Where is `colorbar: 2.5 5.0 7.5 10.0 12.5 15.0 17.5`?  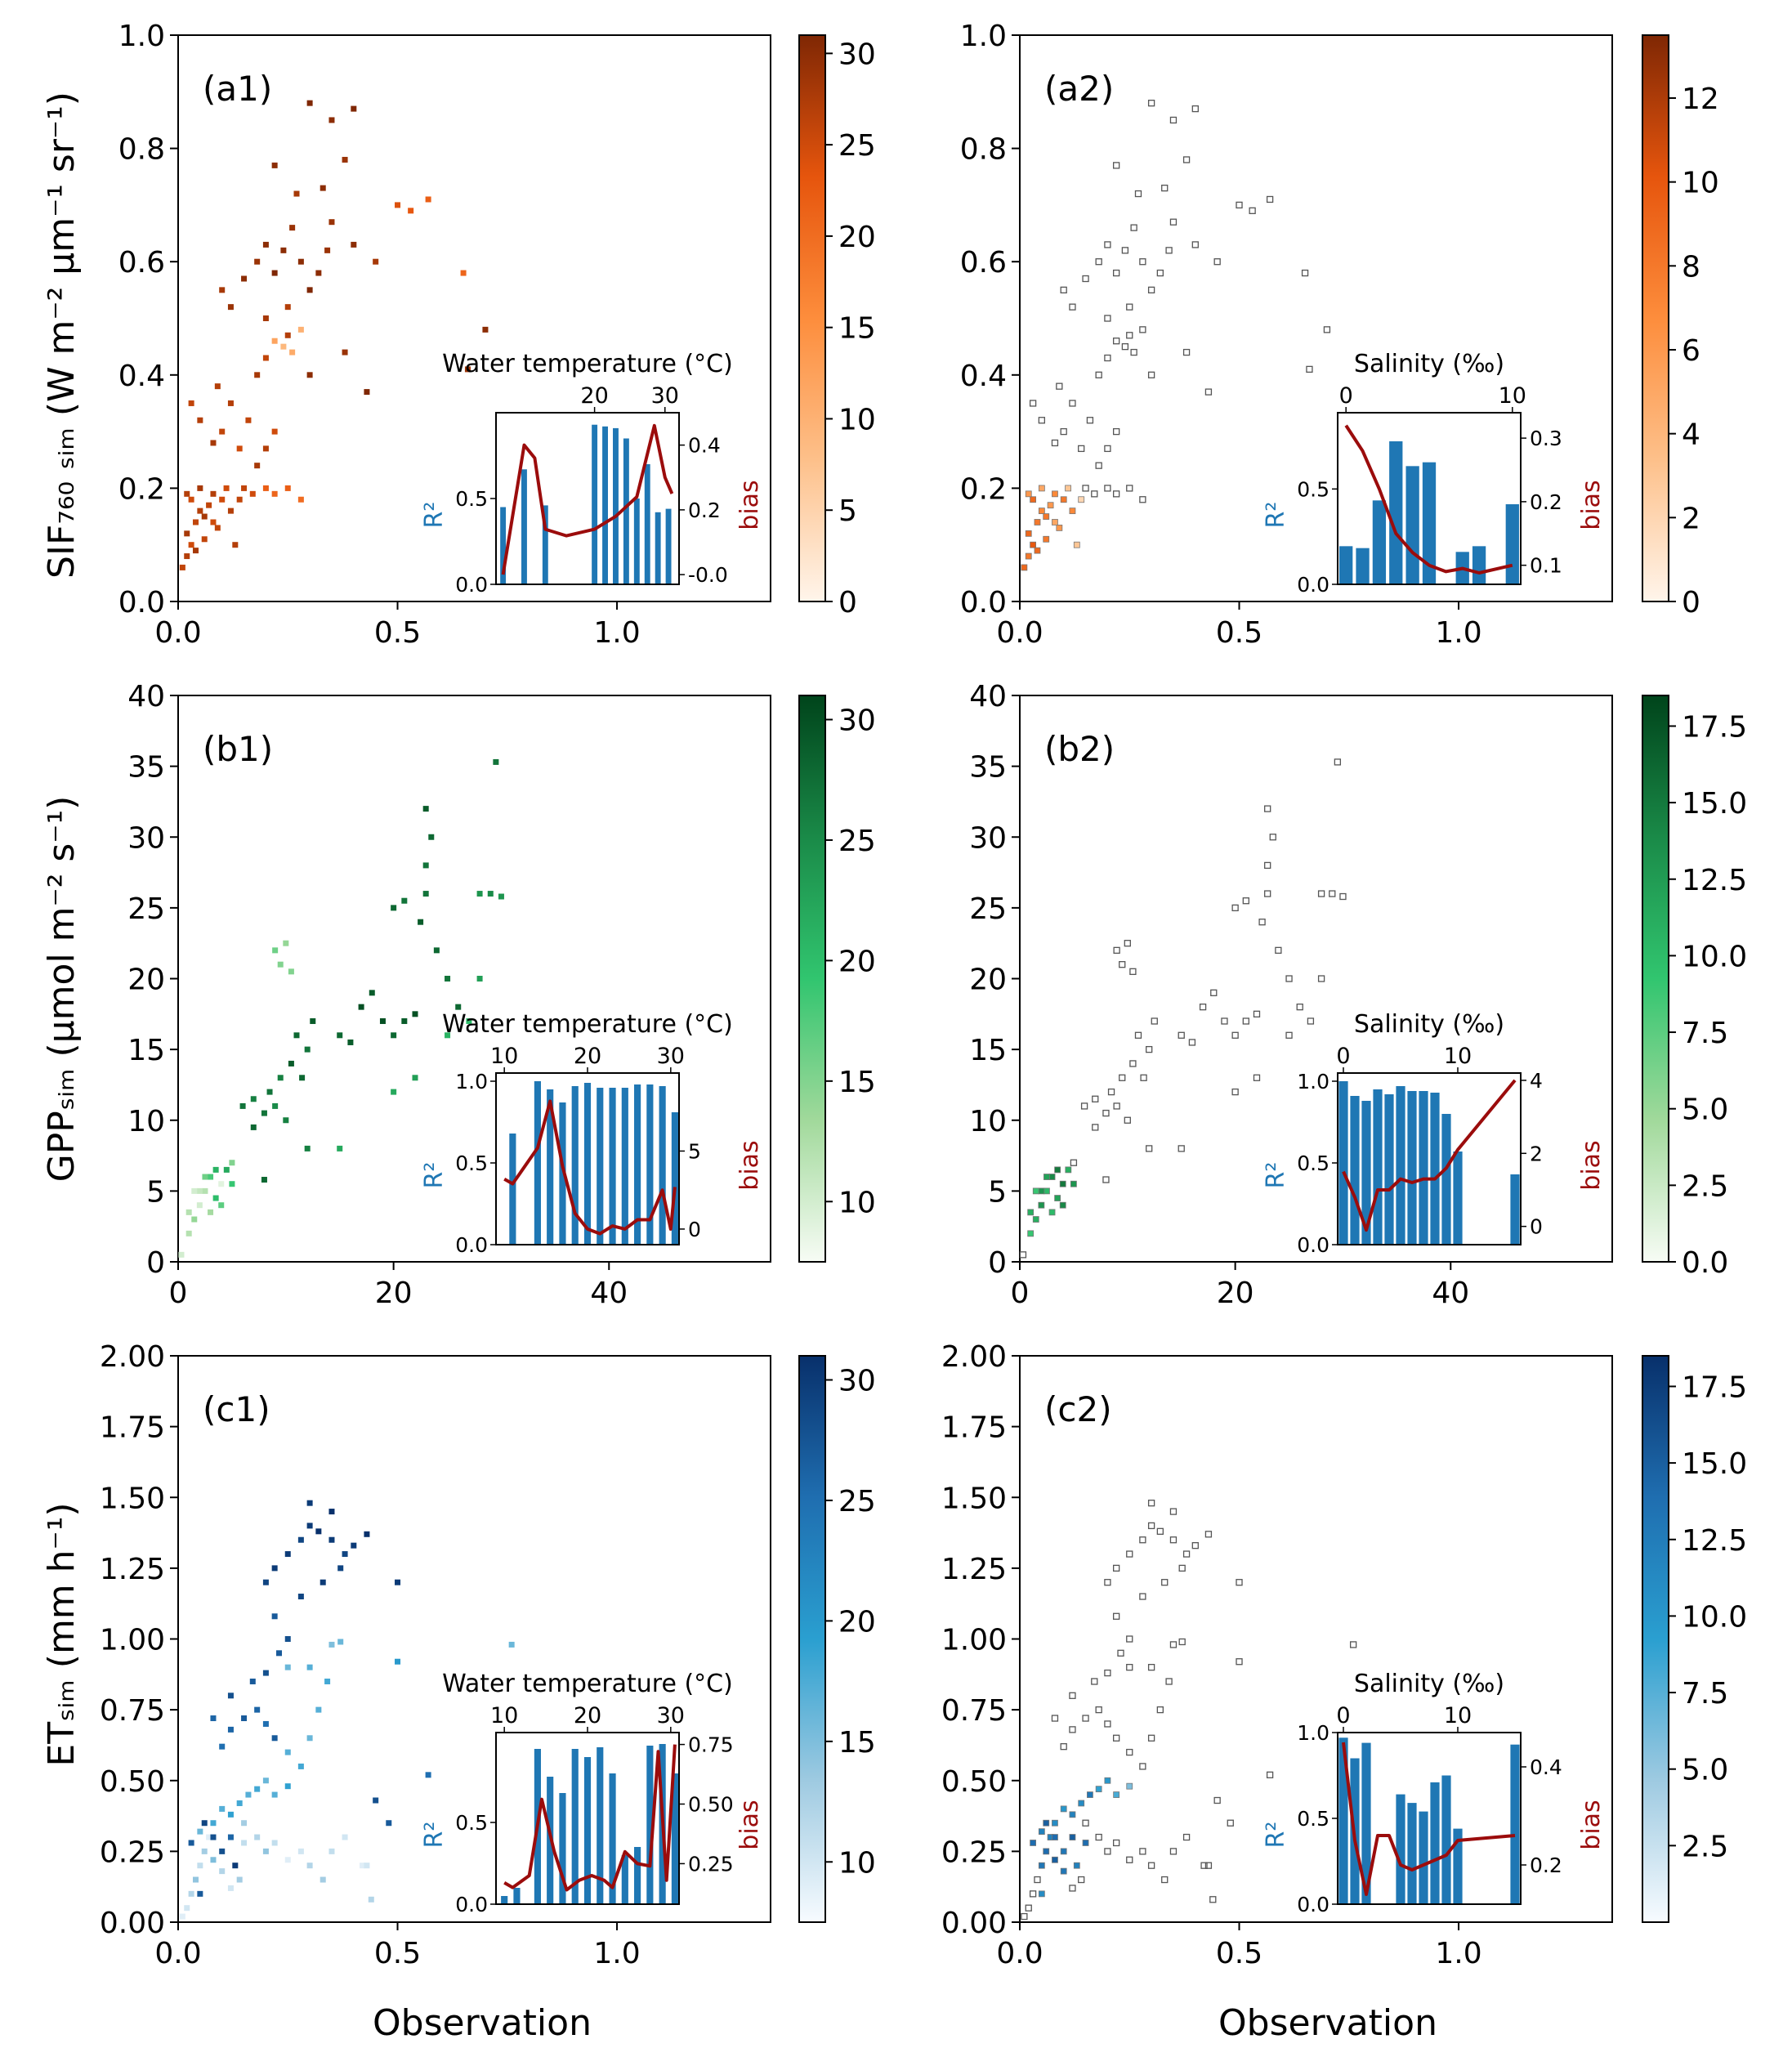
colorbar: 2.5 5.0 7.5 10.0 12.5 15.0 17.5 is located at coordinates (1694, 1639).